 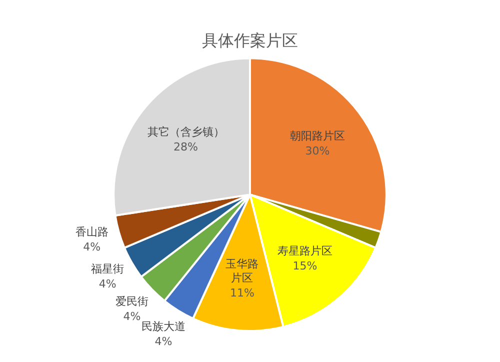 What do you see at coordinates (186, 147) in the screenshot?
I see `data-label: 28%` at bounding box center [186, 147].